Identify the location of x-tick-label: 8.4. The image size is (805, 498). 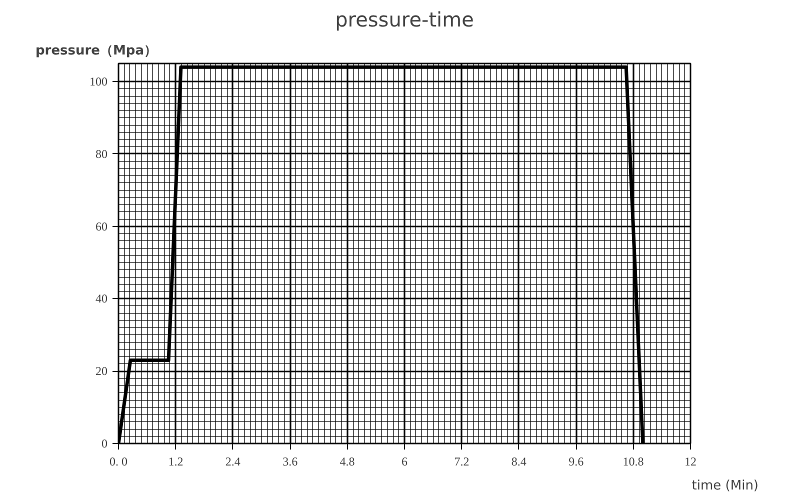
(518, 461).